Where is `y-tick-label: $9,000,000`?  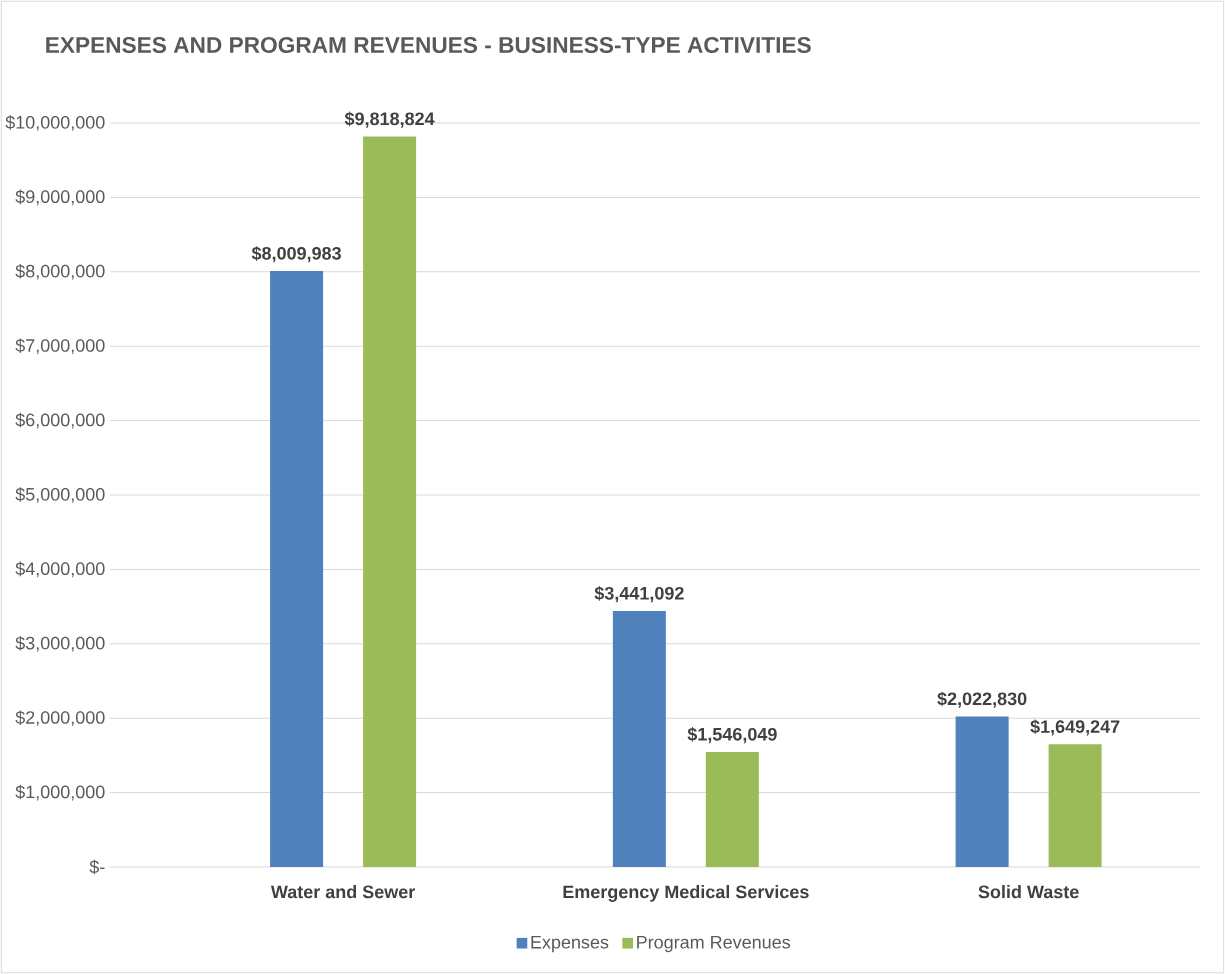
y-tick-label: $9,000,000 is located at coordinates (60, 197).